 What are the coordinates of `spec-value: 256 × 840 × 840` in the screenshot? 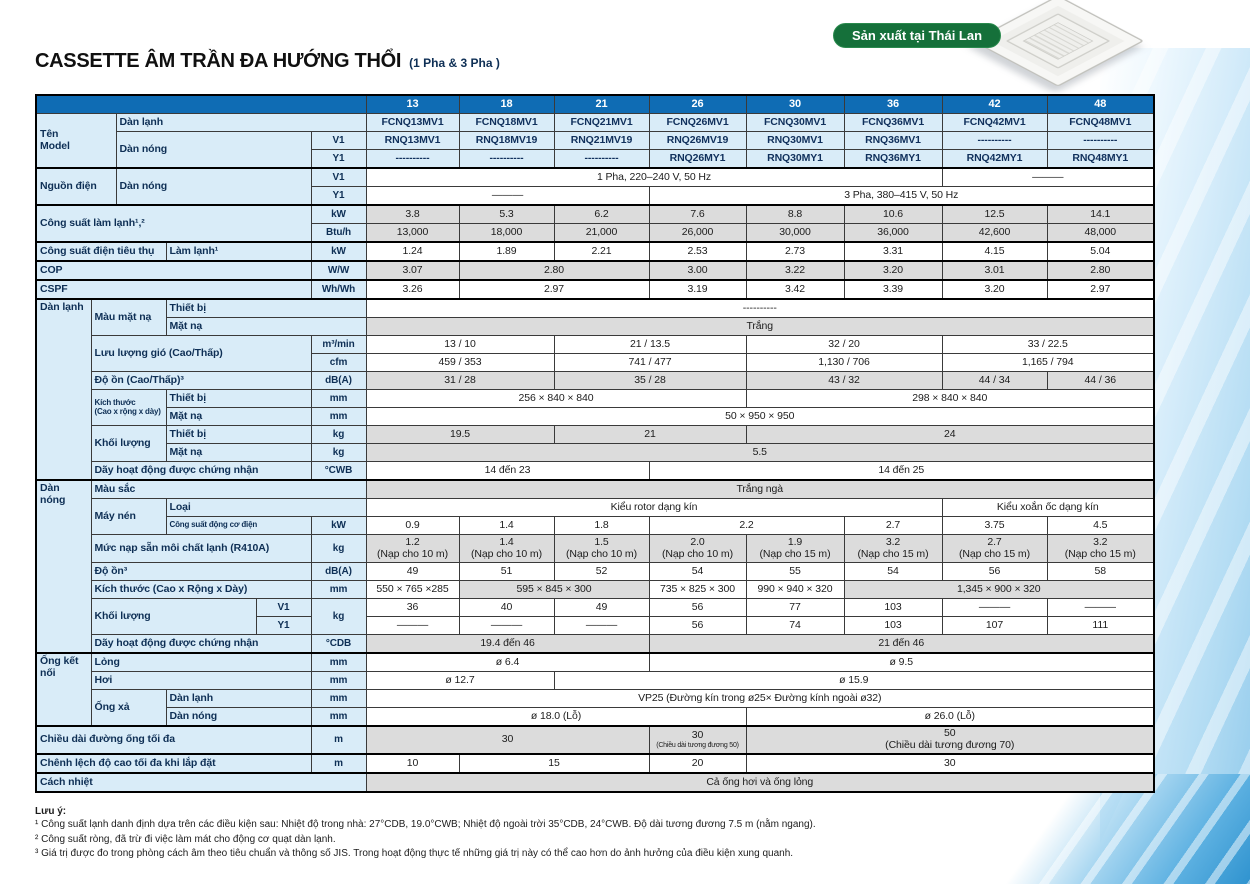 It's located at (556, 398).